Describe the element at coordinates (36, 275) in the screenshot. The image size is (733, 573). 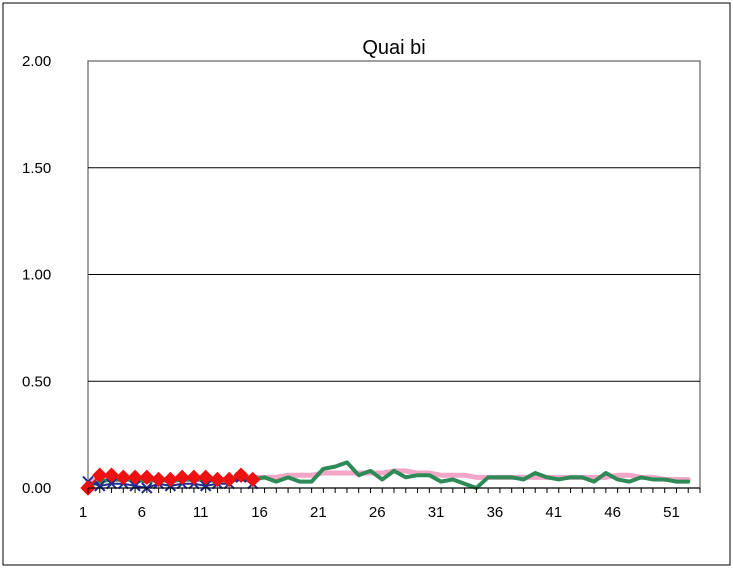
I see `y-tick-label: 1.00` at that location.